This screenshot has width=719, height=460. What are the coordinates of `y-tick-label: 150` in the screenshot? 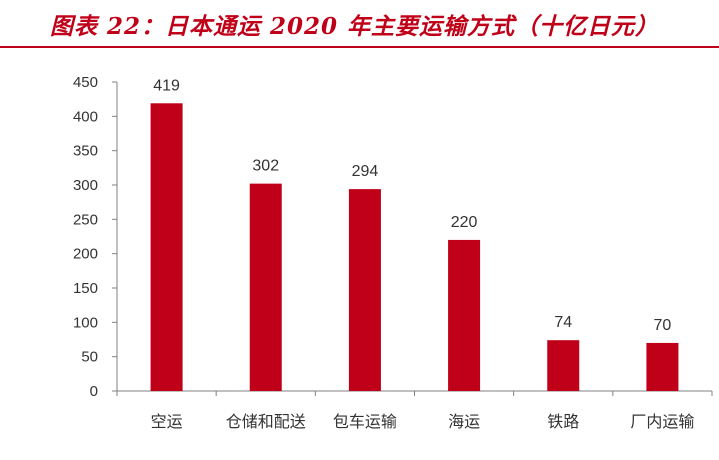 It's located at (85, 288).